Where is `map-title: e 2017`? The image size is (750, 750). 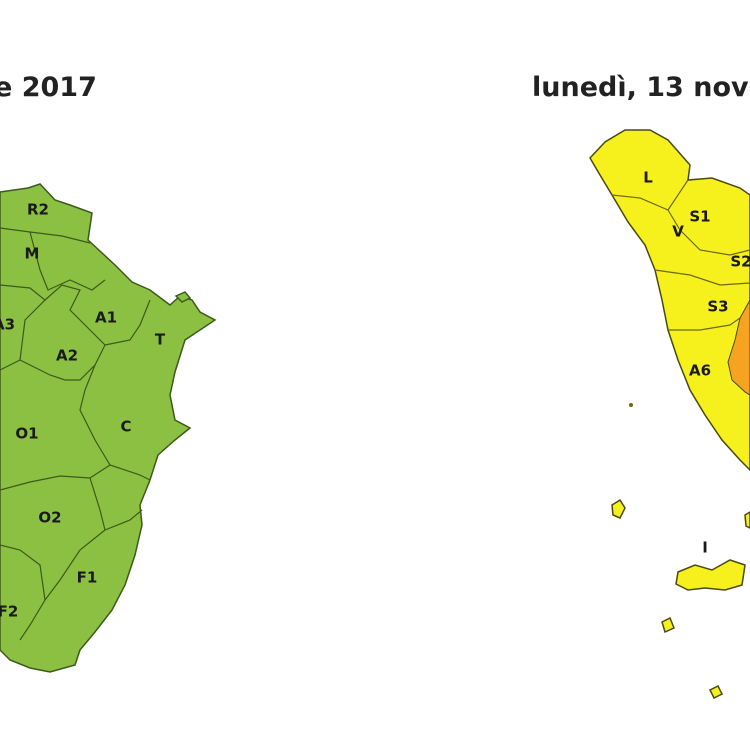 map-title: e 2017 is located at coordinates (48, 87).